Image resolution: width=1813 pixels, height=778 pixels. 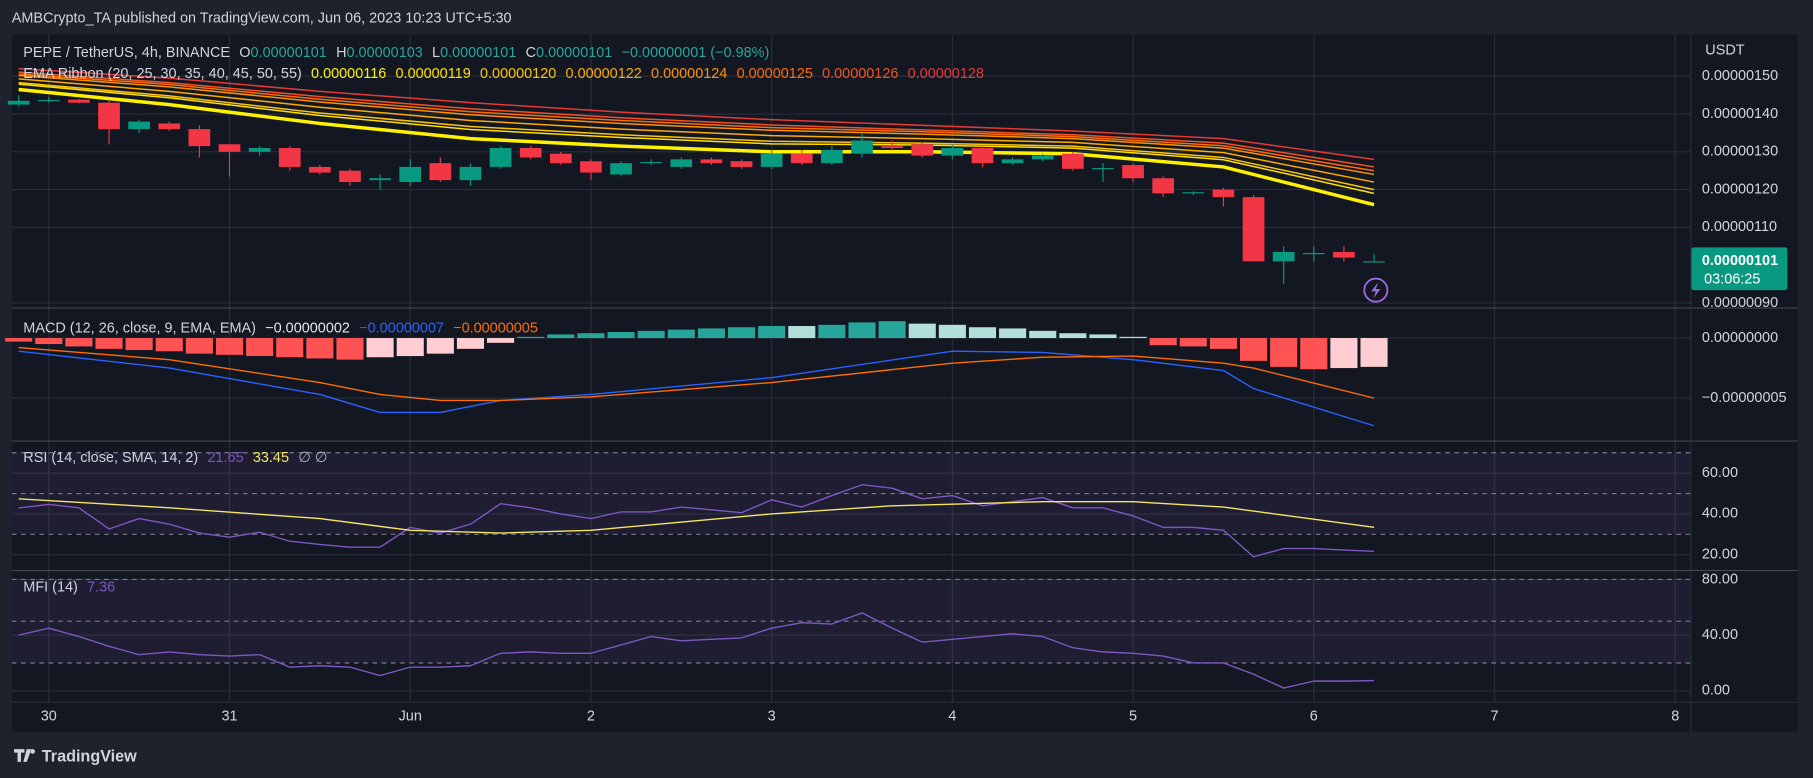 I want to click on legend-item: 7.36, so click(x=101, y=587).